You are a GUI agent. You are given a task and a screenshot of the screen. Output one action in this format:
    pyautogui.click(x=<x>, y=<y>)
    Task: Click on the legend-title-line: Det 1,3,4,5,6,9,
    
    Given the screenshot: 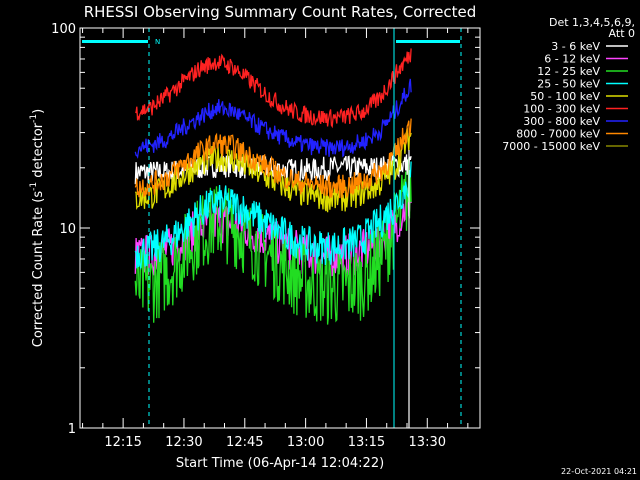 What is the action you would take?
    pyautogui.click(x=592, y=22)
    